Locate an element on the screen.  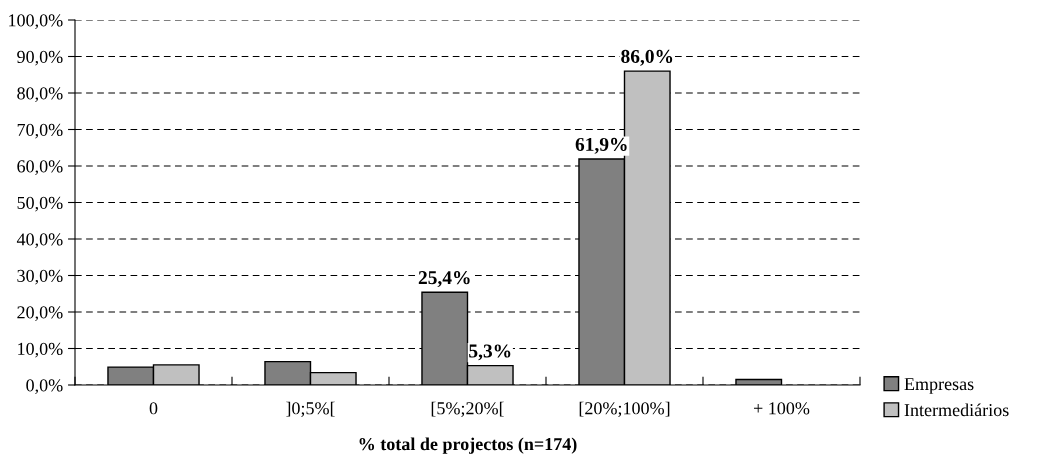
x-tick-label: 0 is located at coordinates (153, 408).